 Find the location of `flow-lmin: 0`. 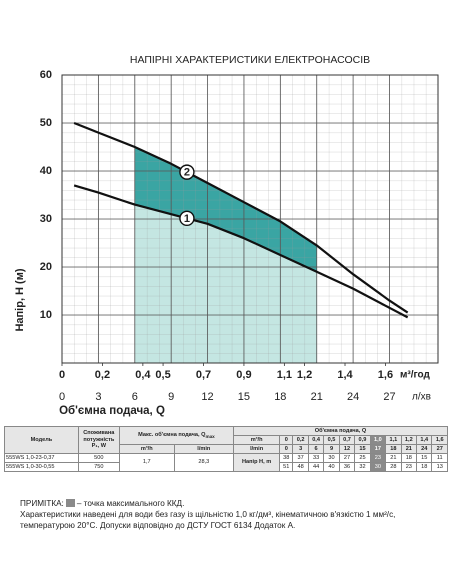

flow-lmin: 0 is located at coordinates (286, 449).